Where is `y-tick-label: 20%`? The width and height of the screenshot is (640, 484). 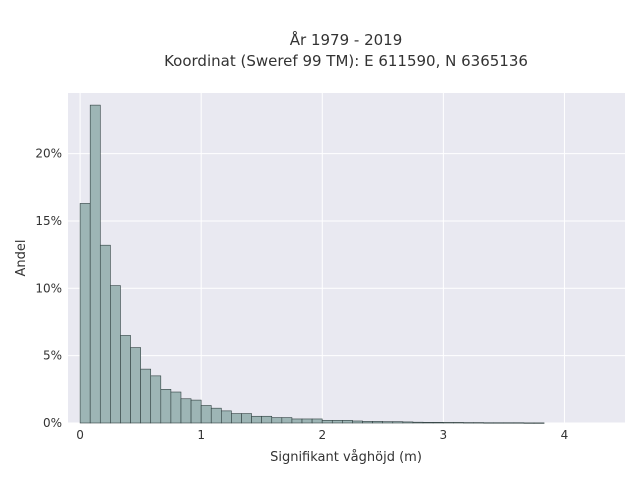
y-tick-label: 20% is located at coordinates (48, 154).